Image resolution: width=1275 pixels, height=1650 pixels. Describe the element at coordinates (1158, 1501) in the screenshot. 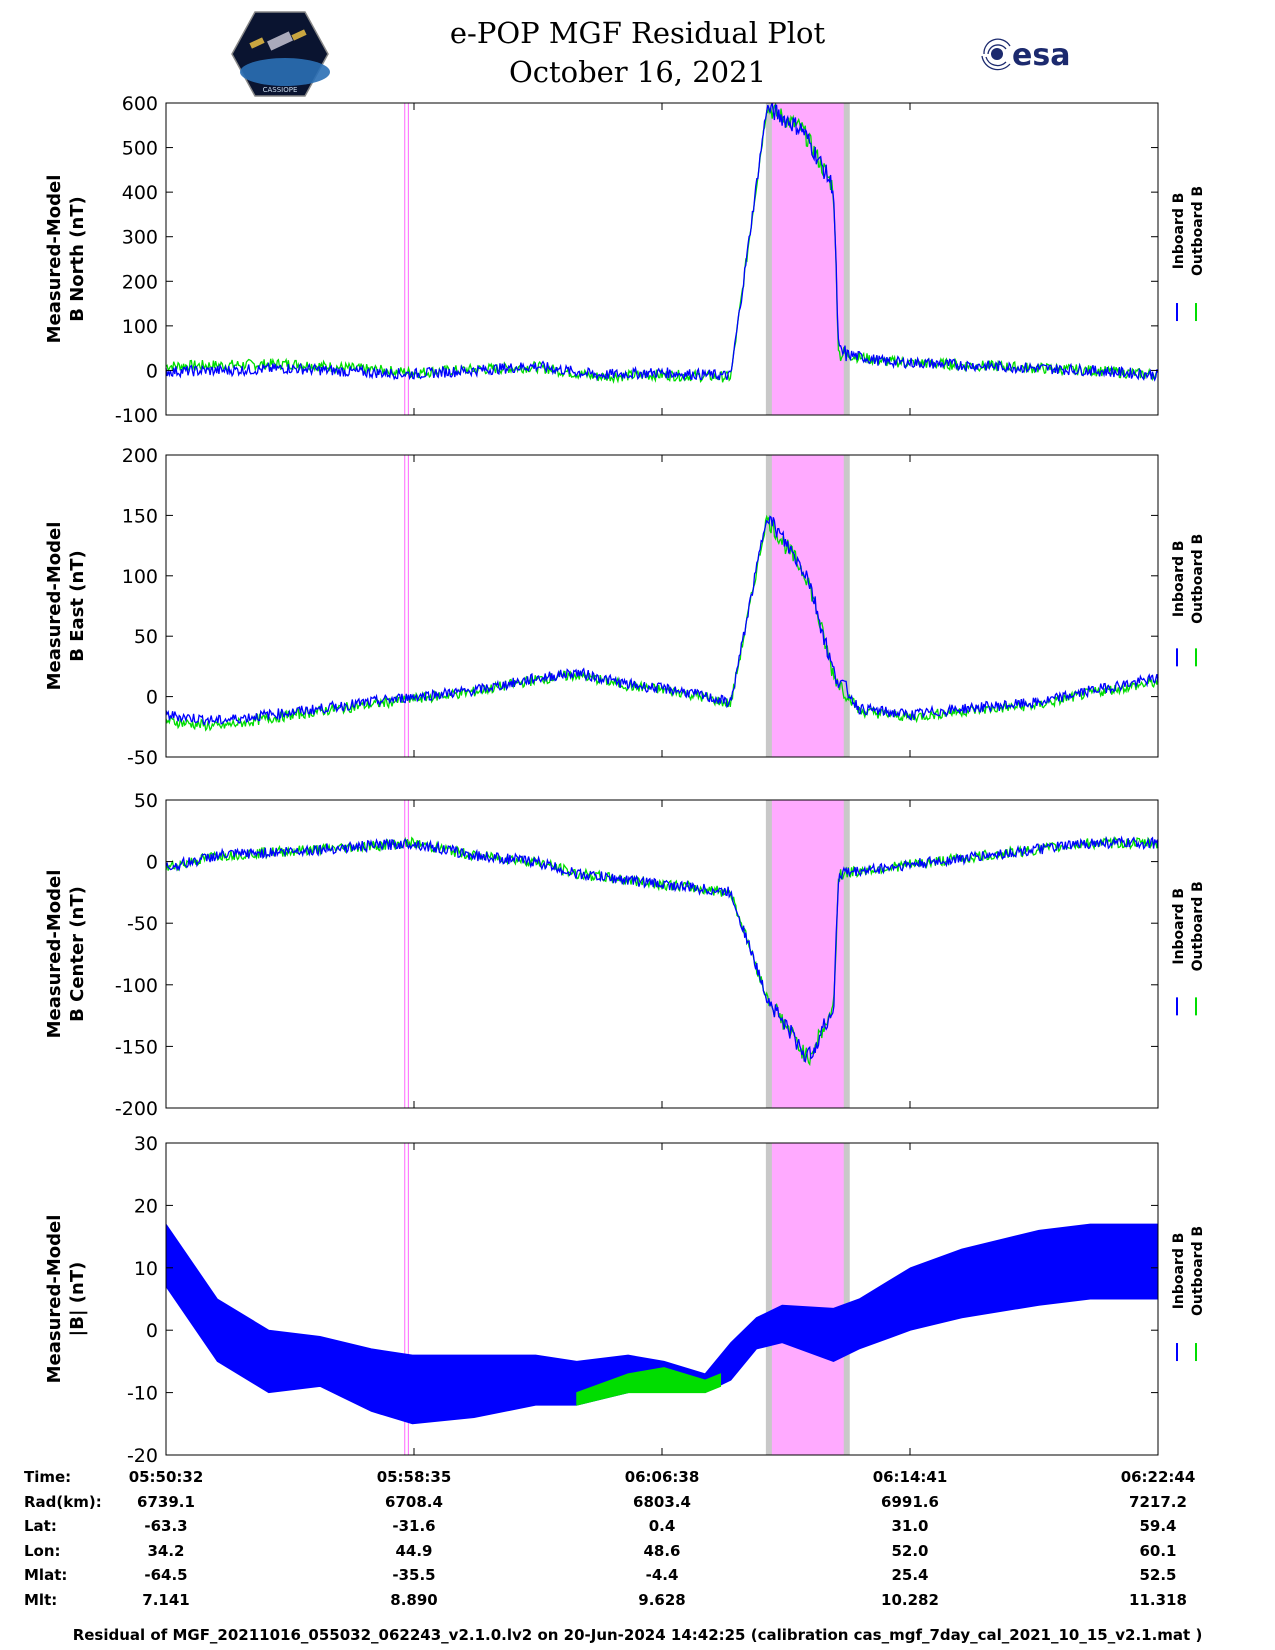

I see `orbit-cell: 7217.2` at that location.